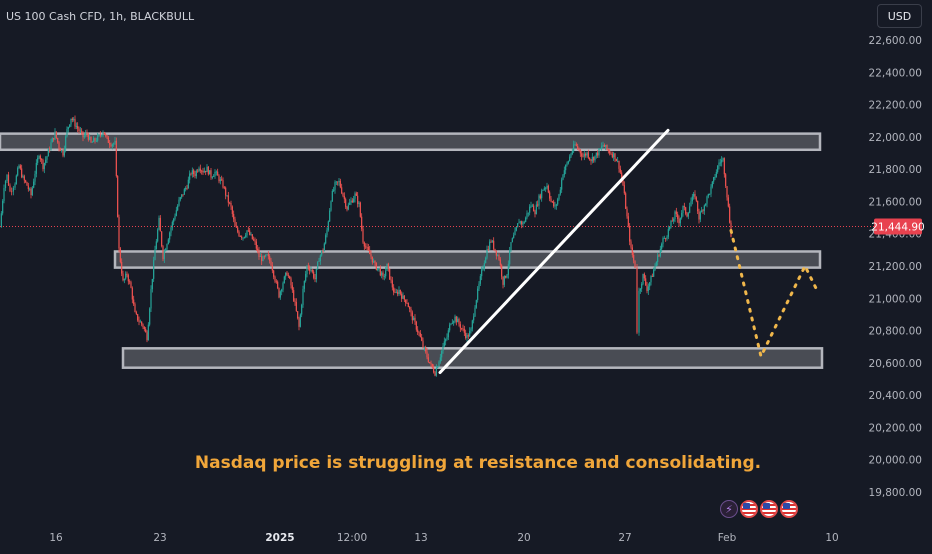 This screenshot has height=554, width=932. I want to click on trendline, so click(554, 251).